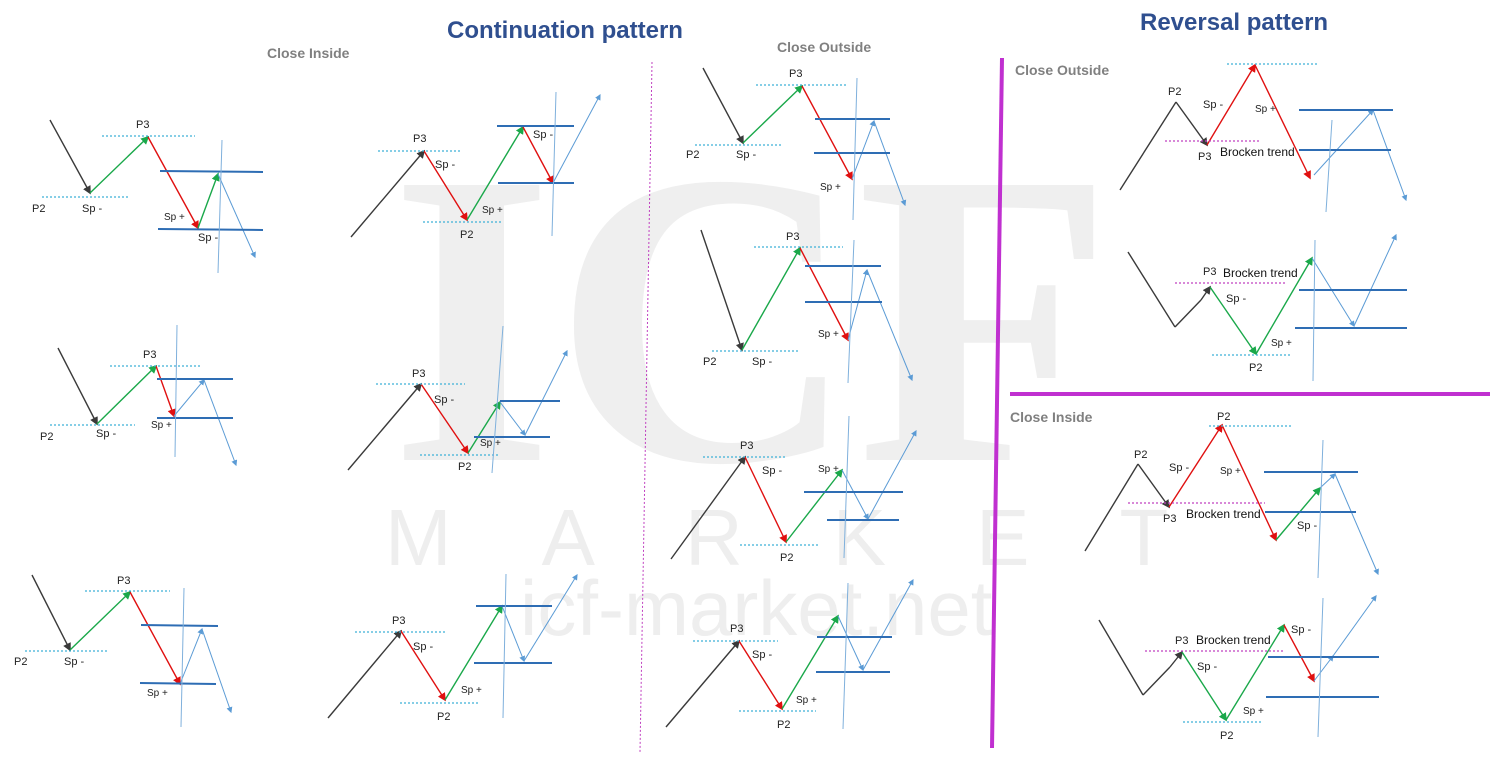 This screenshot has width=1500, height=760. I want to click on close-outside-mid-subtitle: Close Outside, so click(824, 47).